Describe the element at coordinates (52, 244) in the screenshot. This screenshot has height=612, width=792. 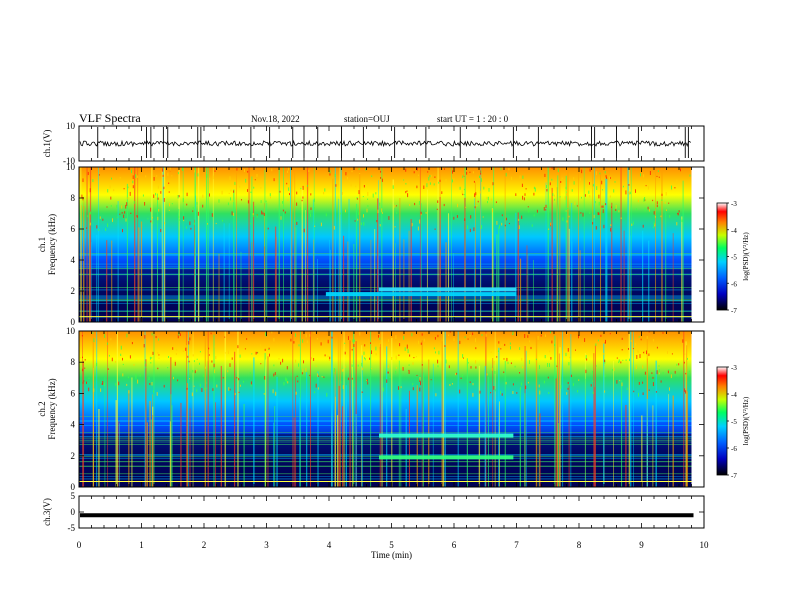
I see `y-axis-label-1: Frequency (kHz)` at that location.